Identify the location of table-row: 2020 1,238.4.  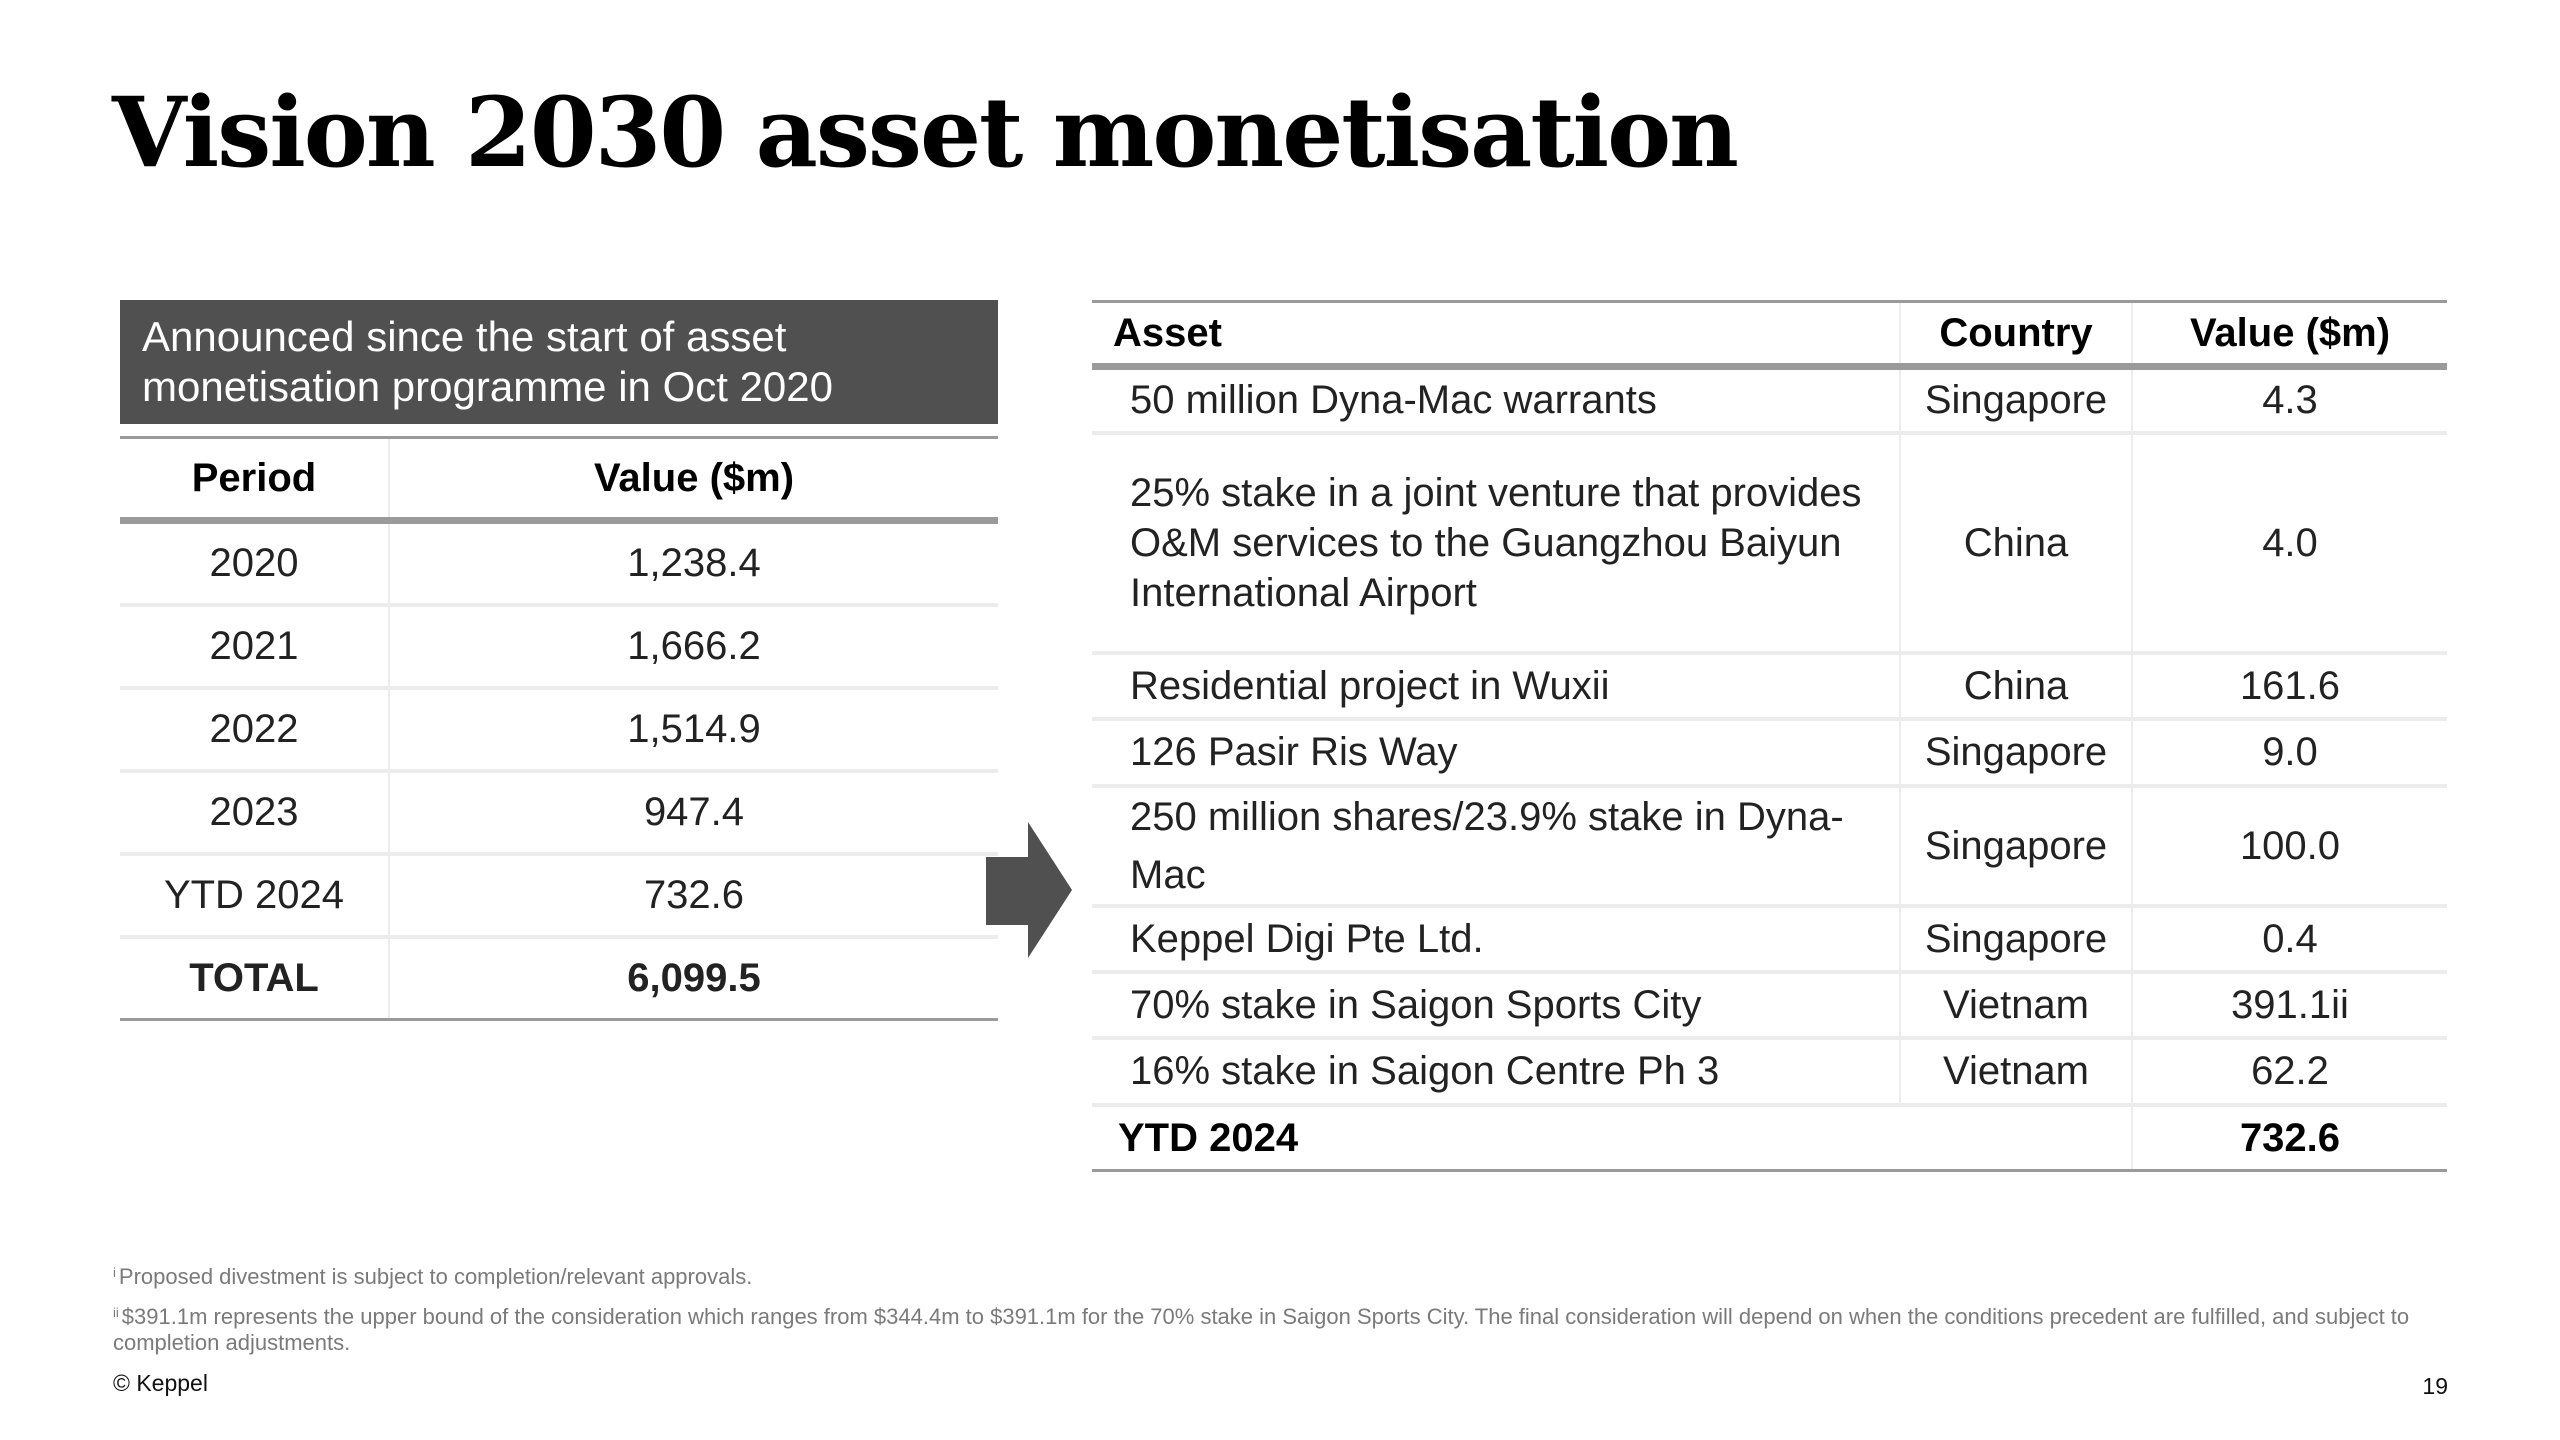
(559, 563).